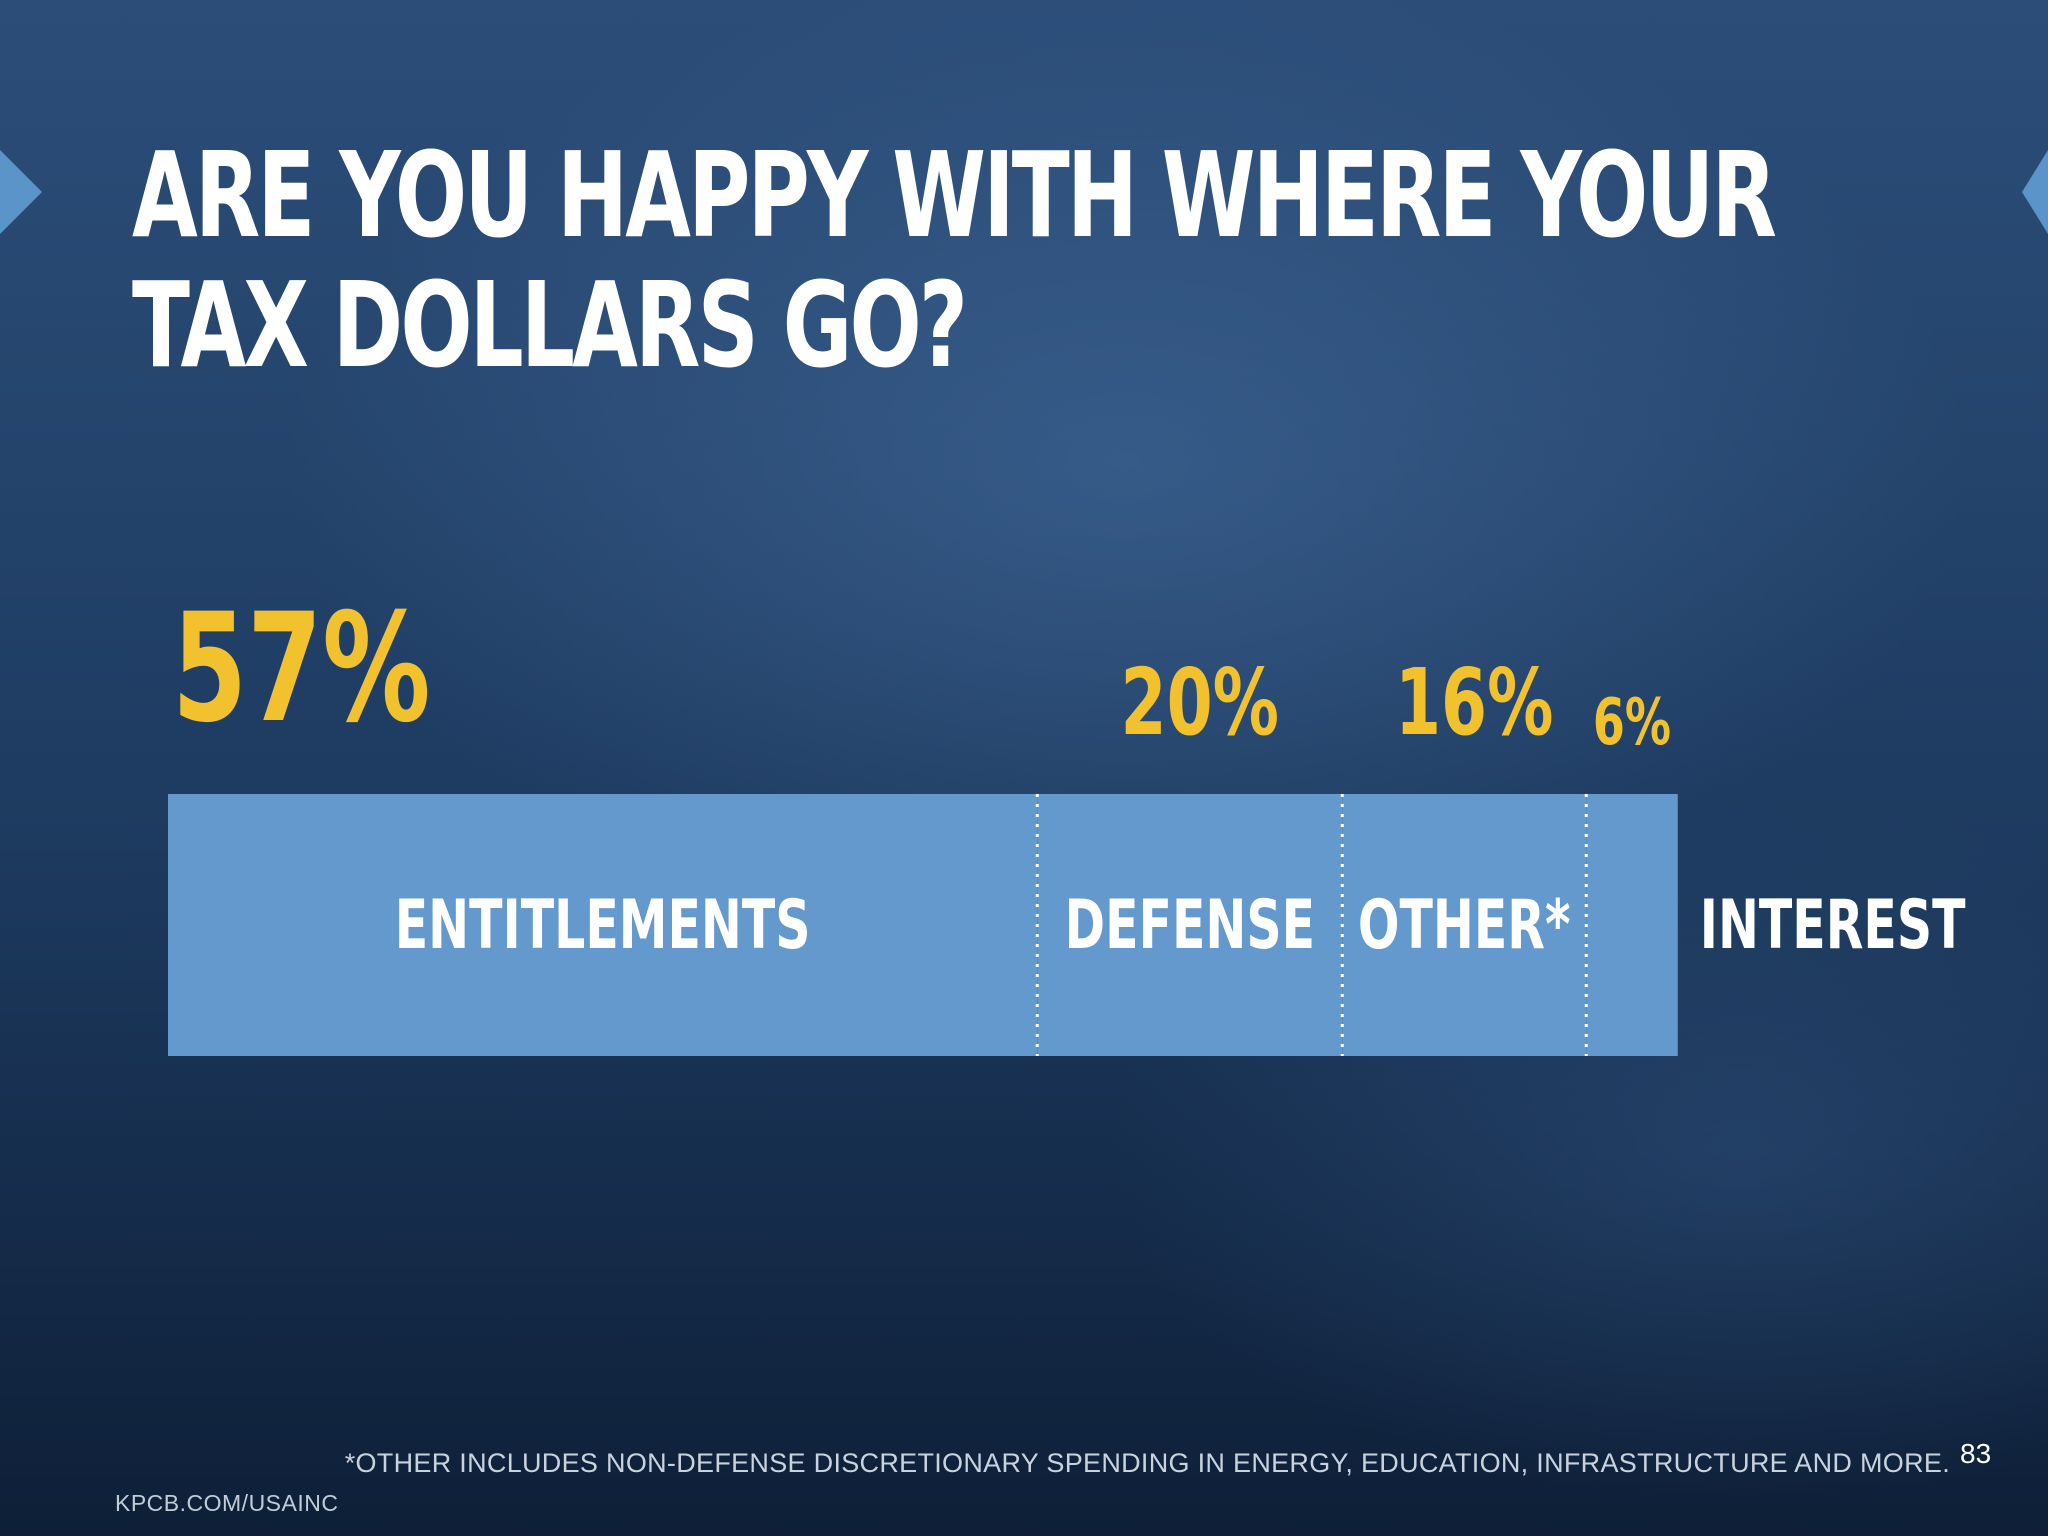 The height and width of the screenshot is (1536, 2048). I want to click on bar-segment-interest, so click(1632, 925).